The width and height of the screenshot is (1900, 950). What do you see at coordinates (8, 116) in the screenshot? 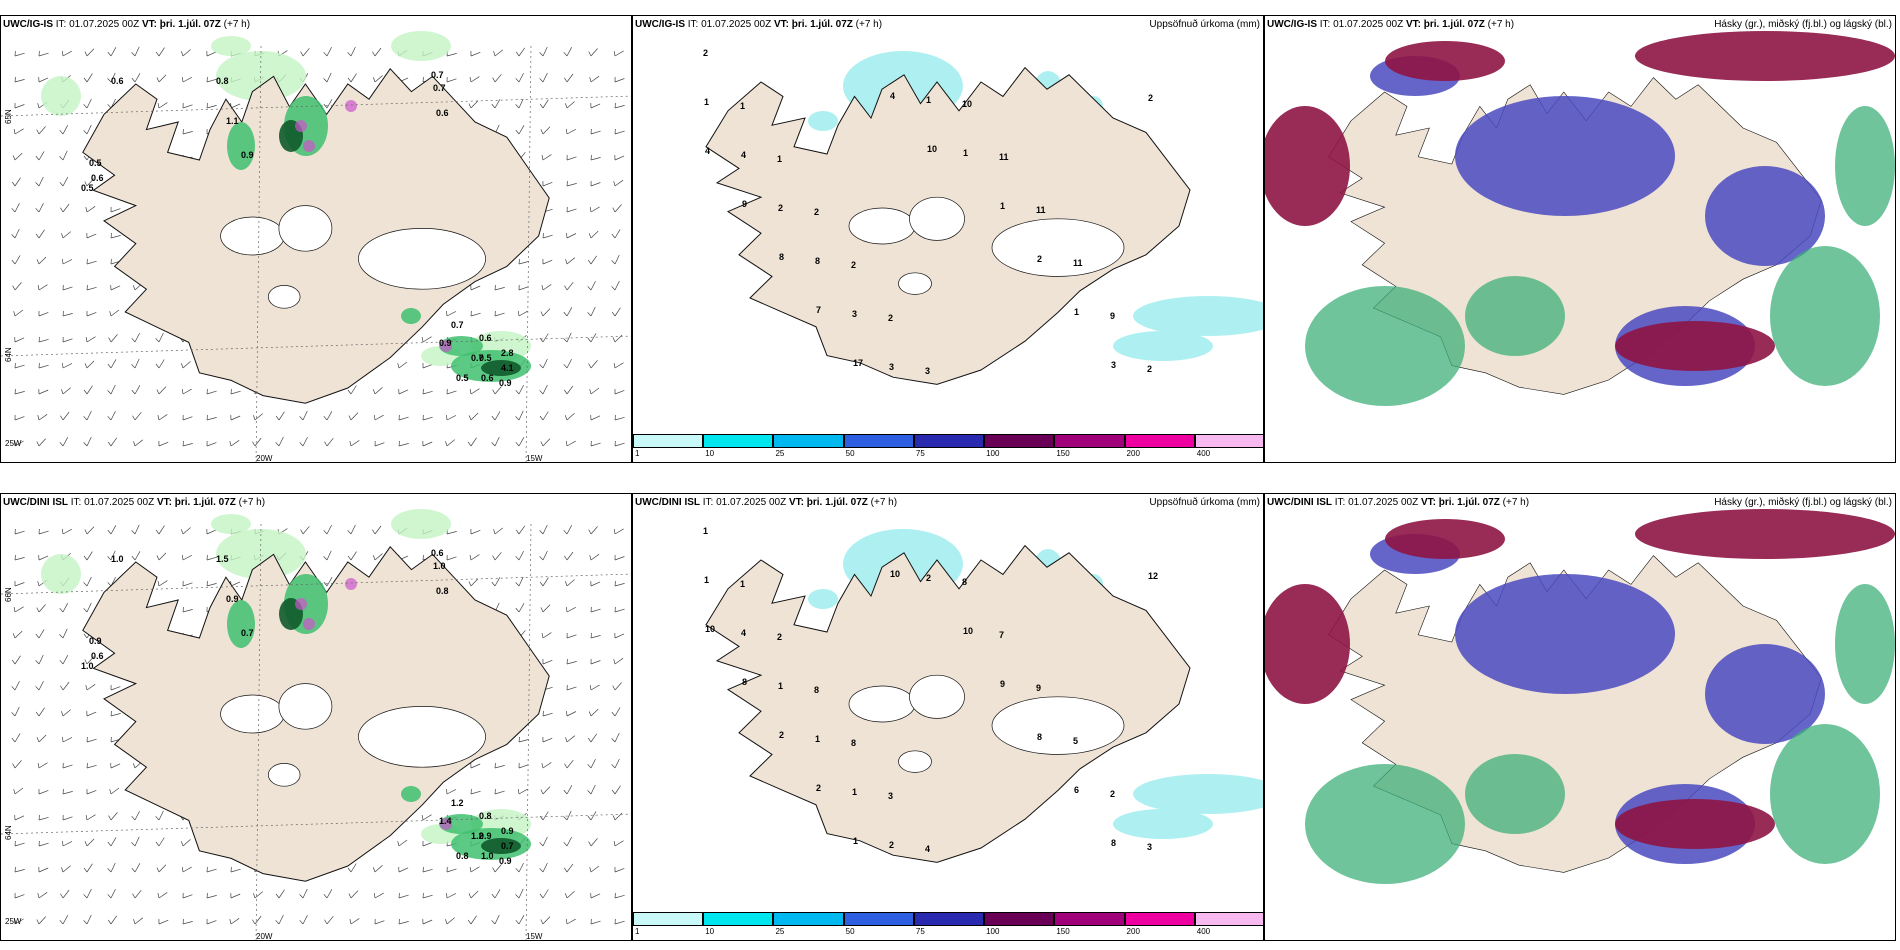
I see `lat-label: 65N` at bounding box center [8, 116].